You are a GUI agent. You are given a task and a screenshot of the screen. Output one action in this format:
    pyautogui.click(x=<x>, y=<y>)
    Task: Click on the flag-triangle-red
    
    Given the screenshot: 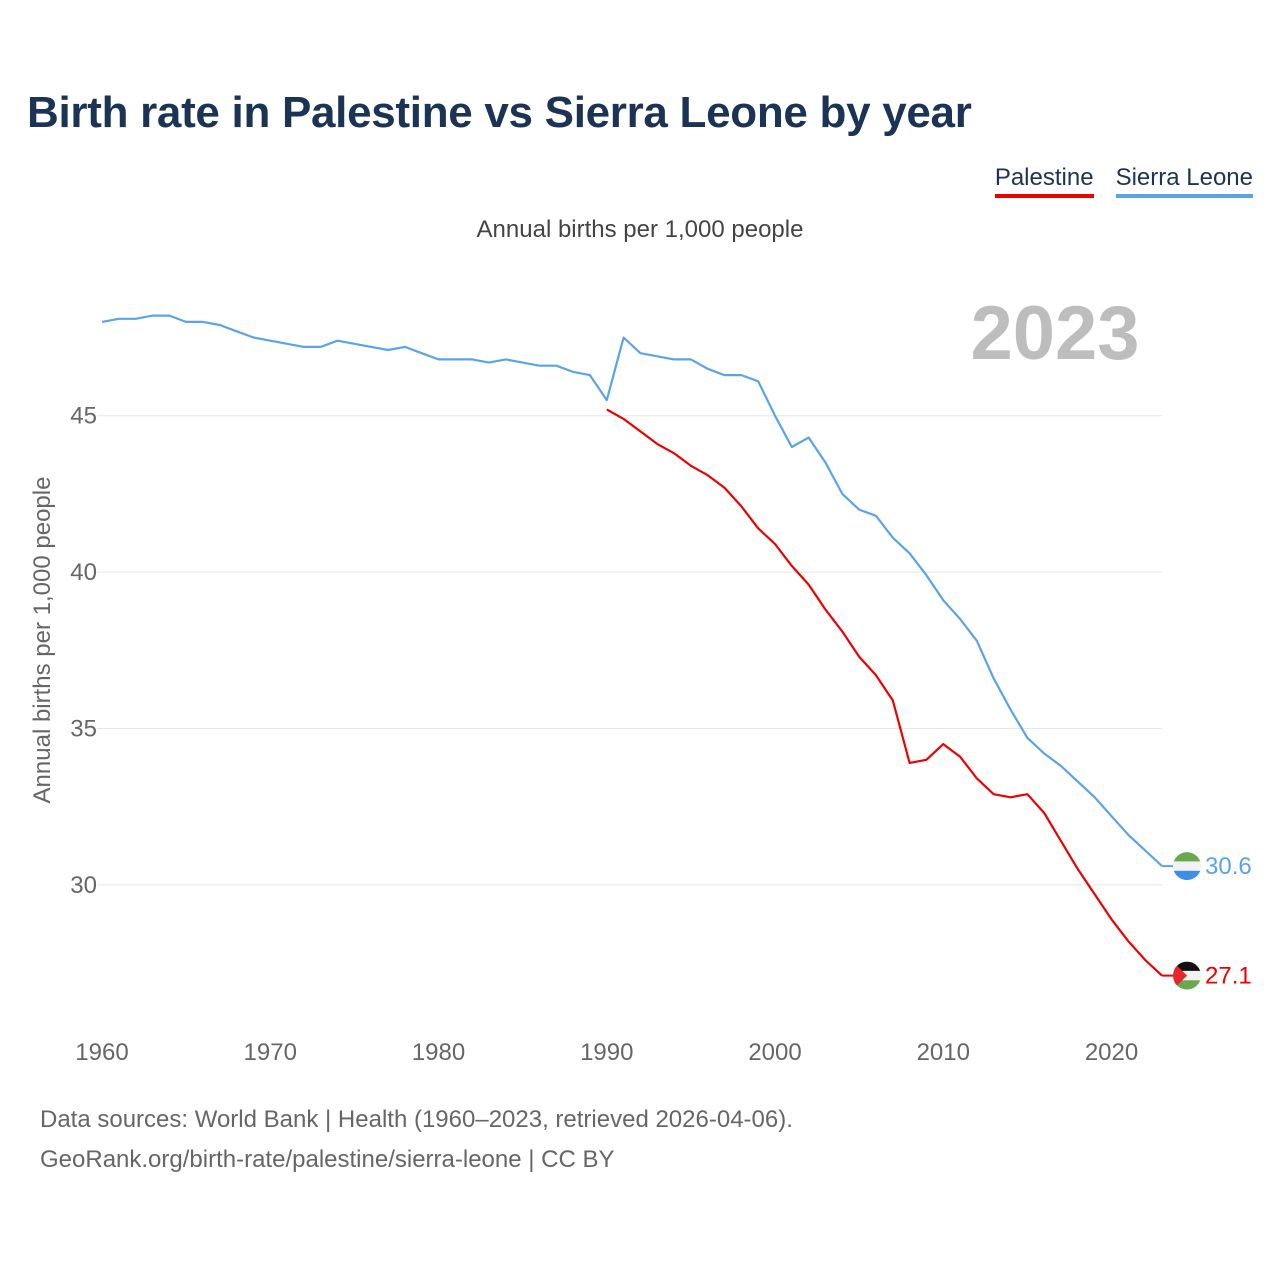 What is the action you would take?
    pyautogui.click(x=1180, y=975)
    